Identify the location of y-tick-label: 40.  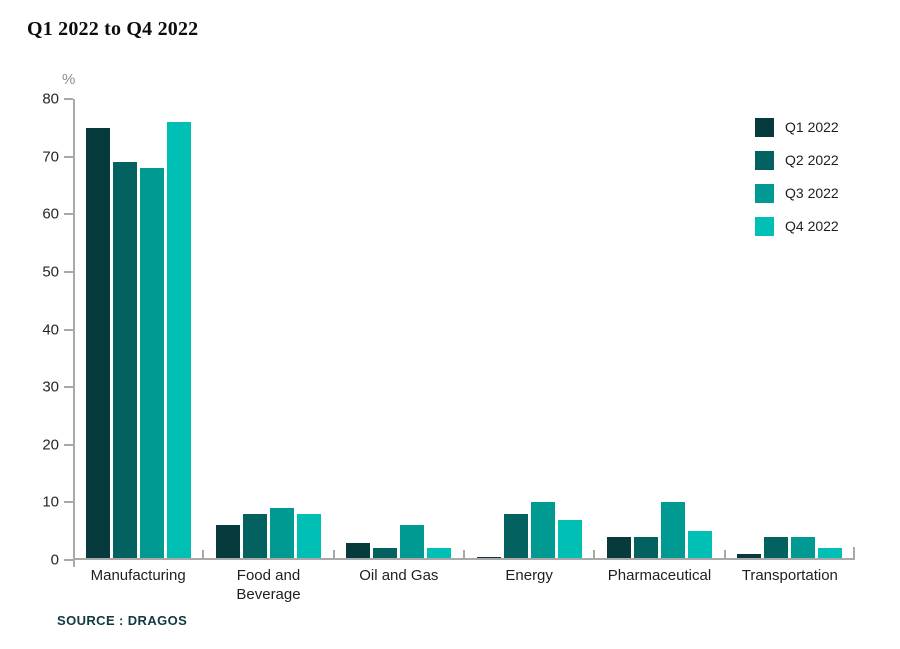
(50, 329).